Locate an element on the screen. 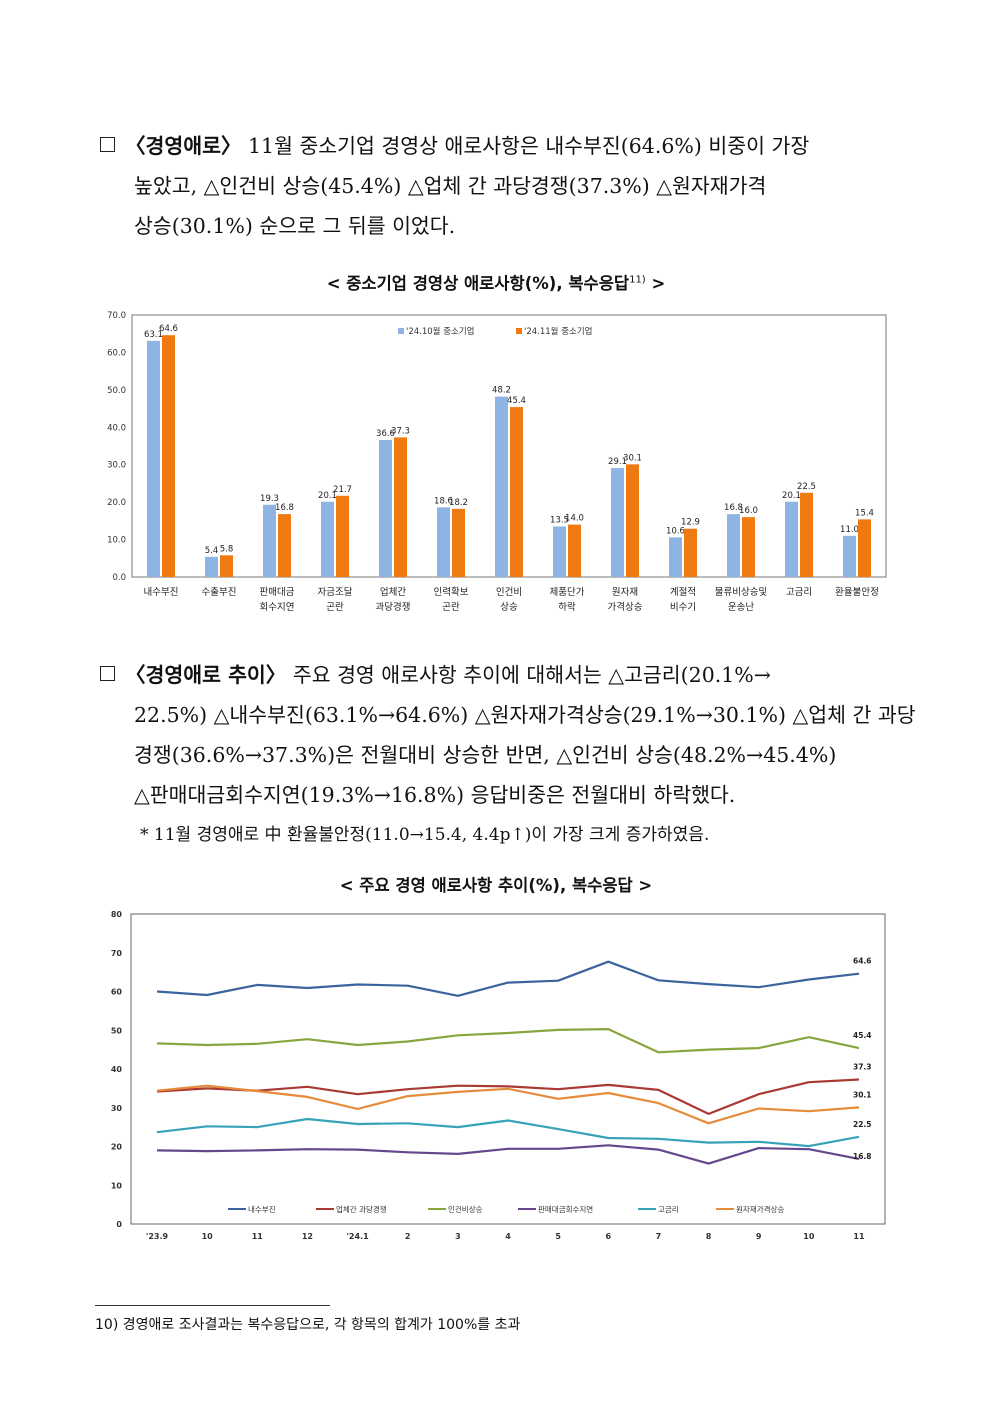  x-category-label: 하락 is located at coordinates (567, 607).